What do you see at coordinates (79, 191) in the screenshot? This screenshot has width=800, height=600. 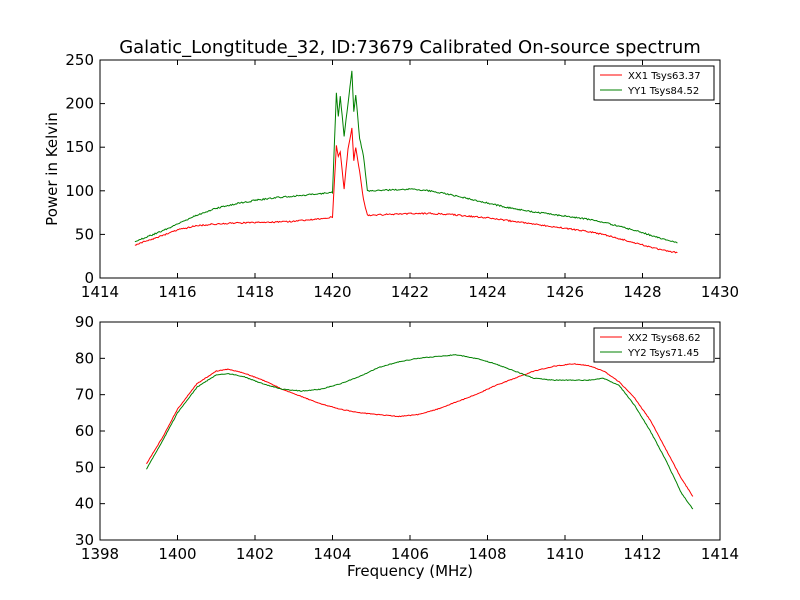 I see `top-y-tick-label: 100` at bounding box center [79, 191].